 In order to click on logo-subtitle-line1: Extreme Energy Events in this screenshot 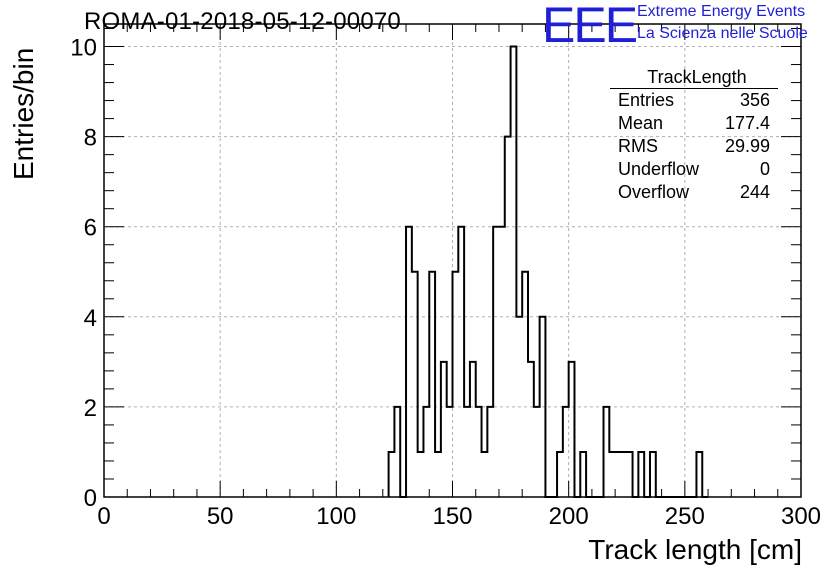, I will do `click(721, 11)`.